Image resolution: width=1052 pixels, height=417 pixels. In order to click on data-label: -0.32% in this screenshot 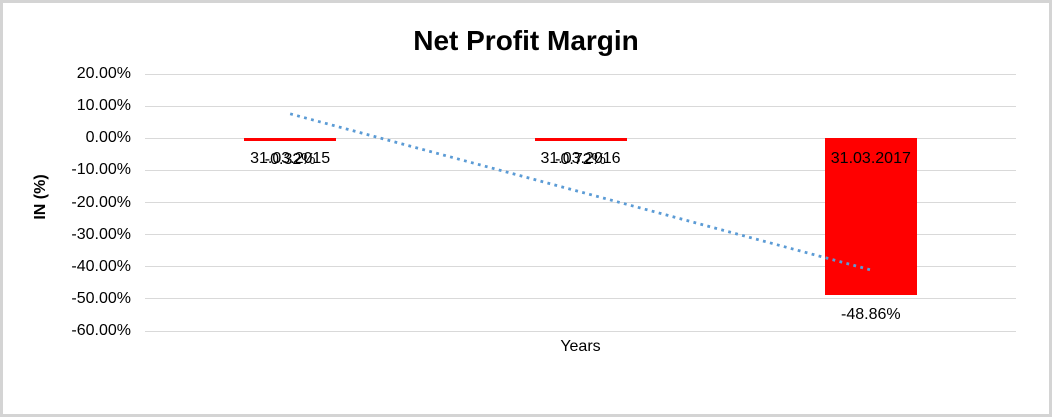, I will do `click(290, 160)`.